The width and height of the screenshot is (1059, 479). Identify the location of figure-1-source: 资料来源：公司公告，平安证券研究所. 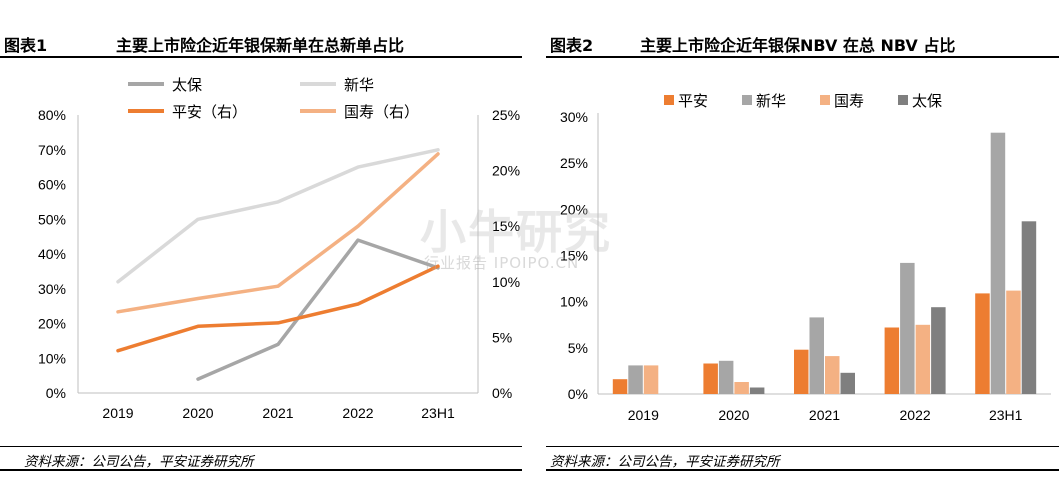
(139, 462).